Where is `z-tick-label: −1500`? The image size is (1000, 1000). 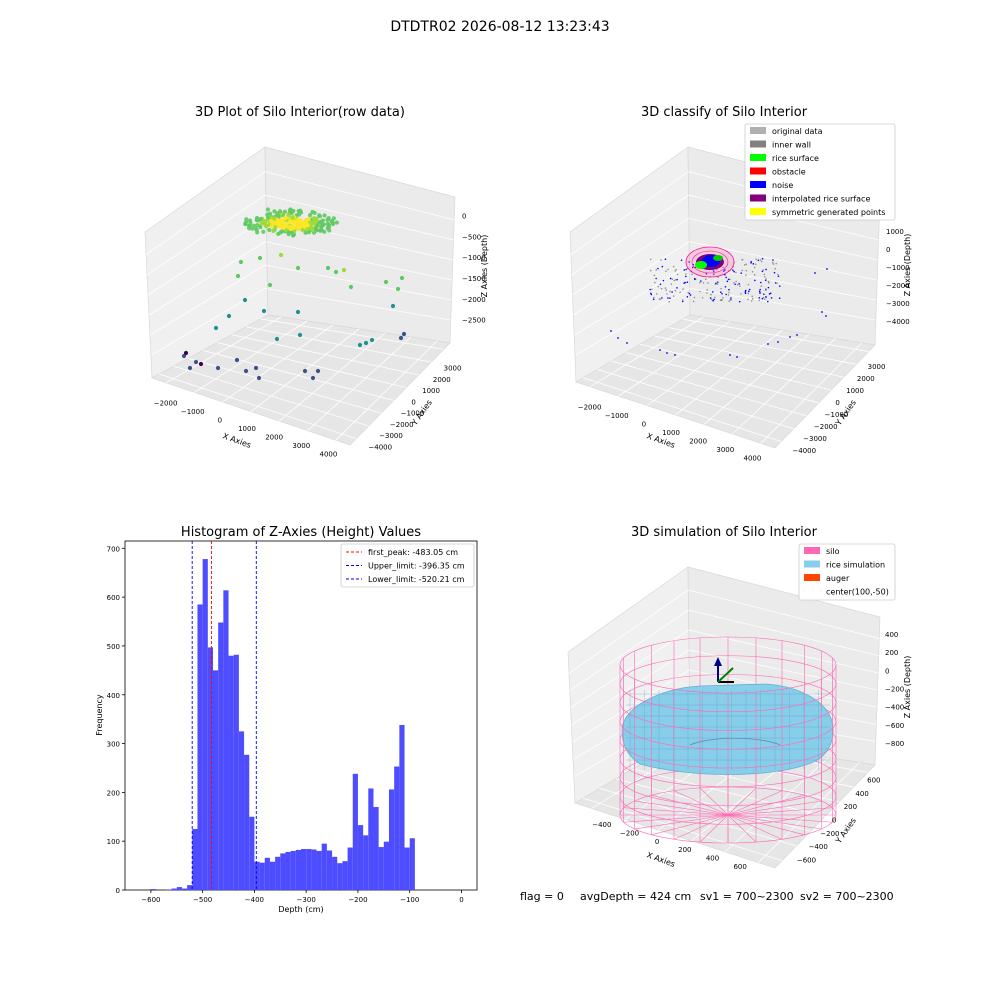 z-tick-label: −1500 is located at coordinates (474, 279).